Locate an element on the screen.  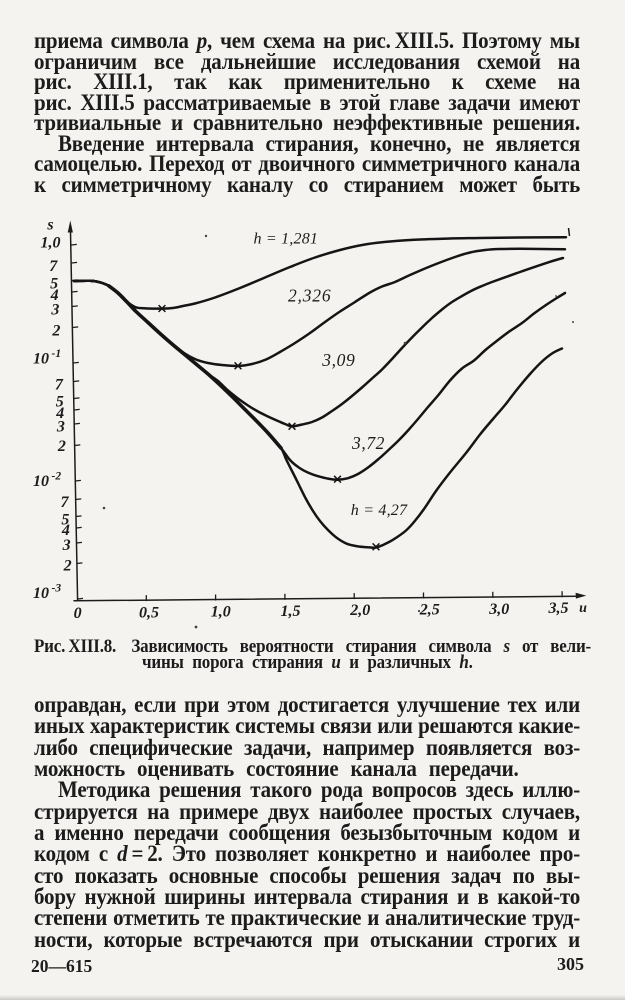
svg-text: -1 is located at coordinates (57, 354).